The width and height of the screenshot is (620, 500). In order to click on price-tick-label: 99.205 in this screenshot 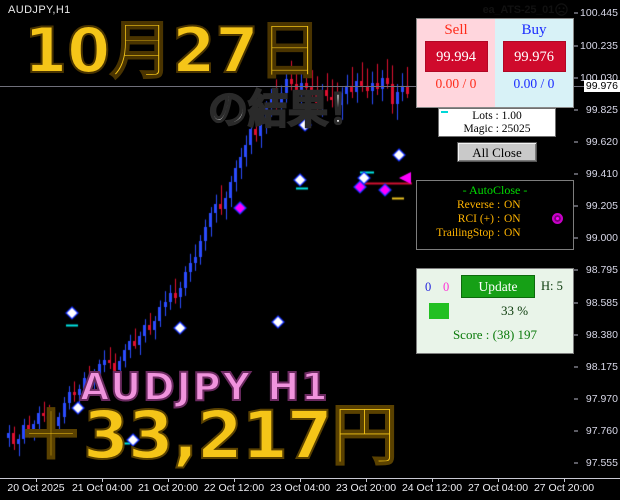, I will do `click(601, 206)`.